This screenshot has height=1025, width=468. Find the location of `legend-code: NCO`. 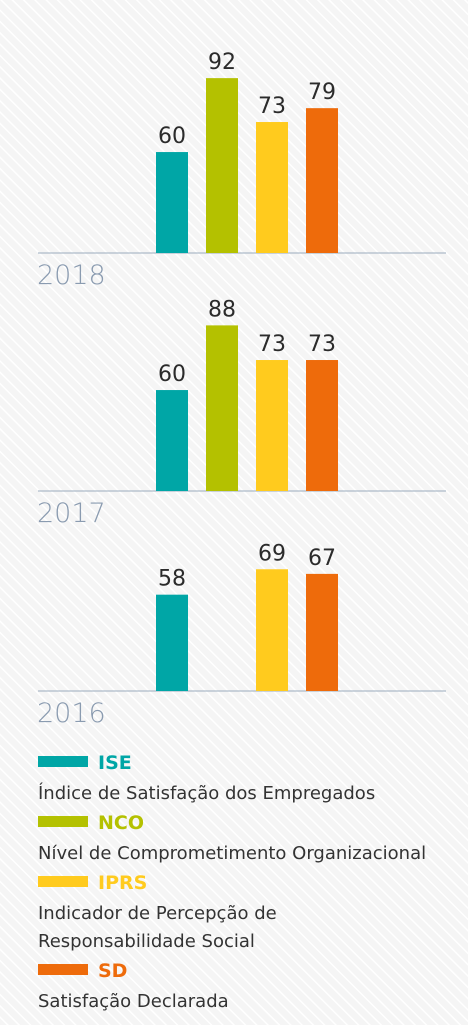

legend-code: NCO is located at coordinates (121, 823).